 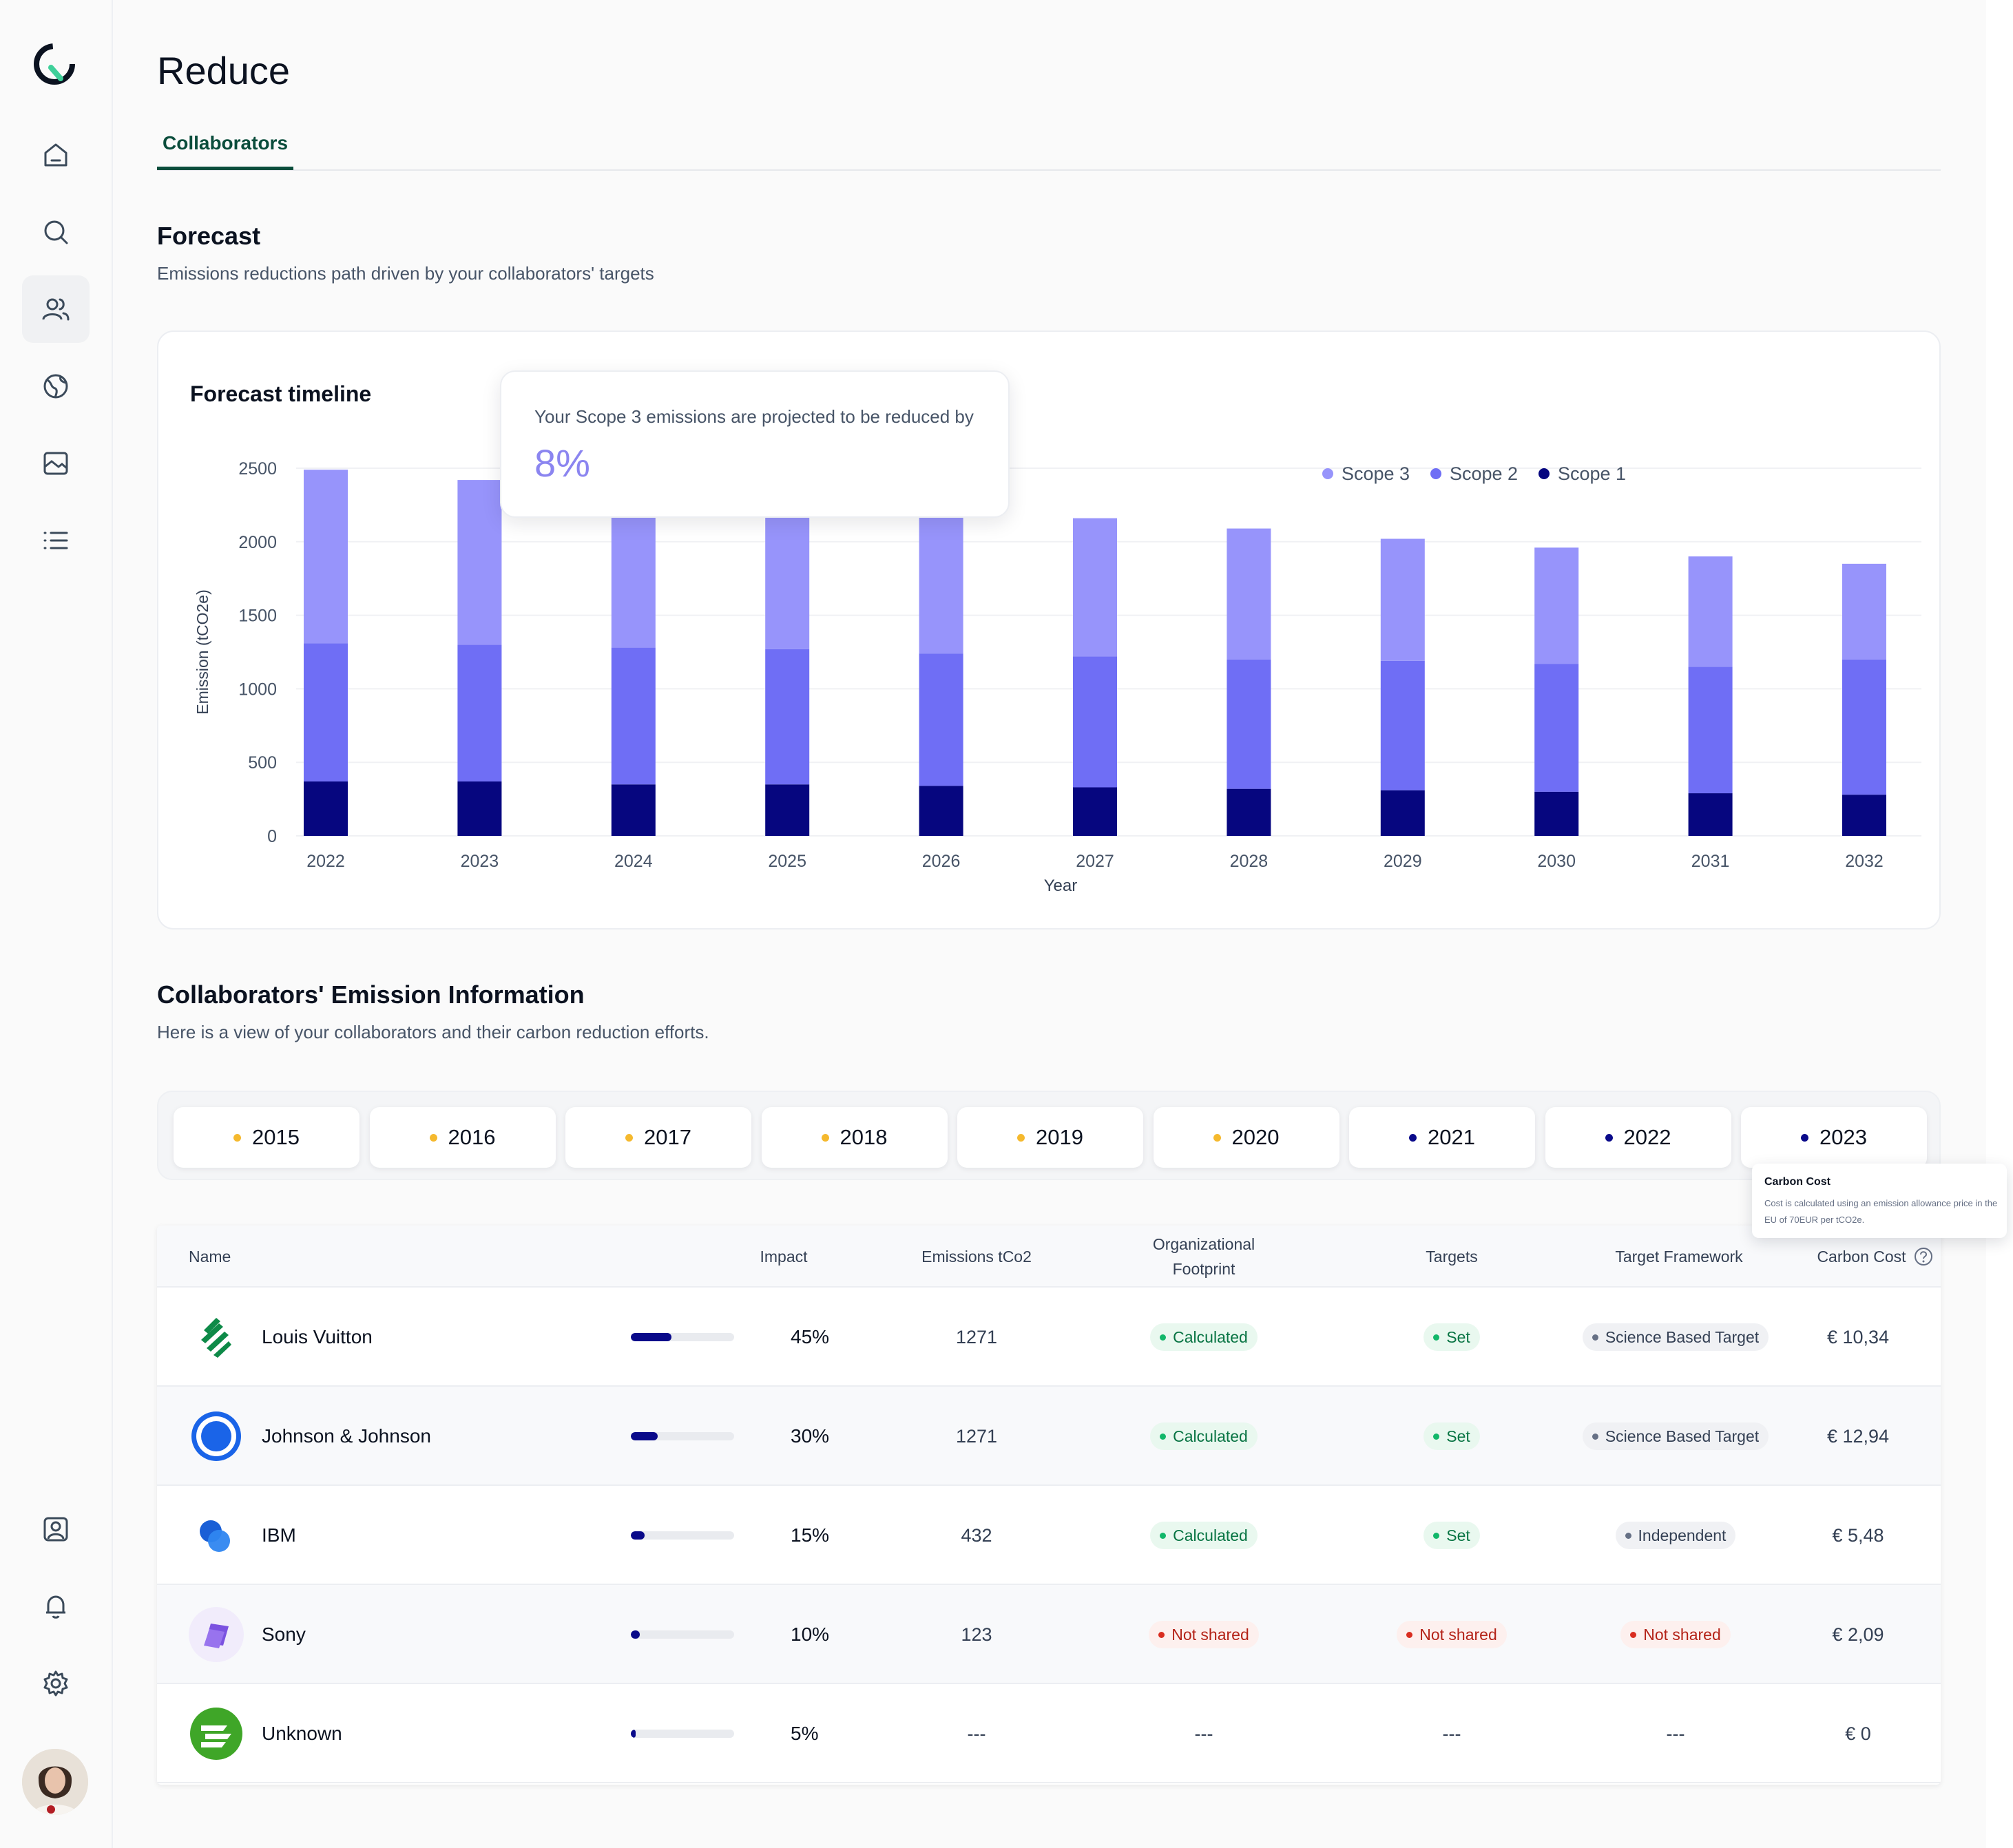 What do you see at coordinates (562, 463) in the screenshot?
I see `projection-value: 8%` at bounding box center [562, 463].